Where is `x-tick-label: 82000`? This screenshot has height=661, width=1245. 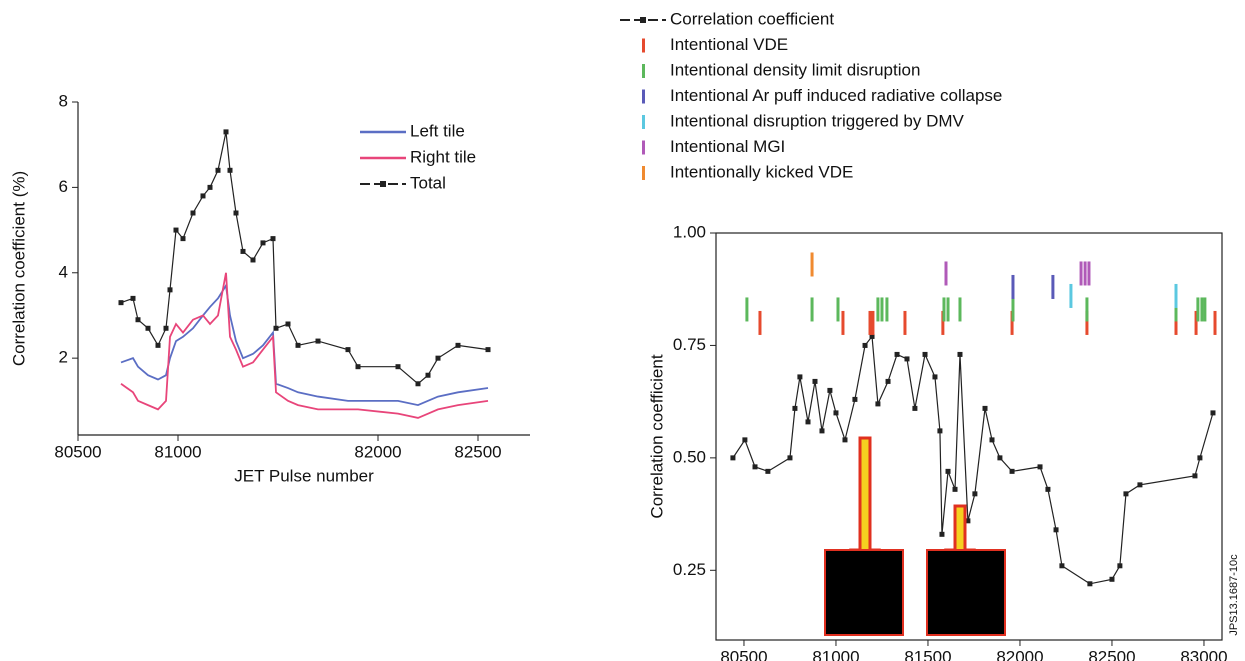
x-tick-label: 82000 is located at coordinates (377, 451).